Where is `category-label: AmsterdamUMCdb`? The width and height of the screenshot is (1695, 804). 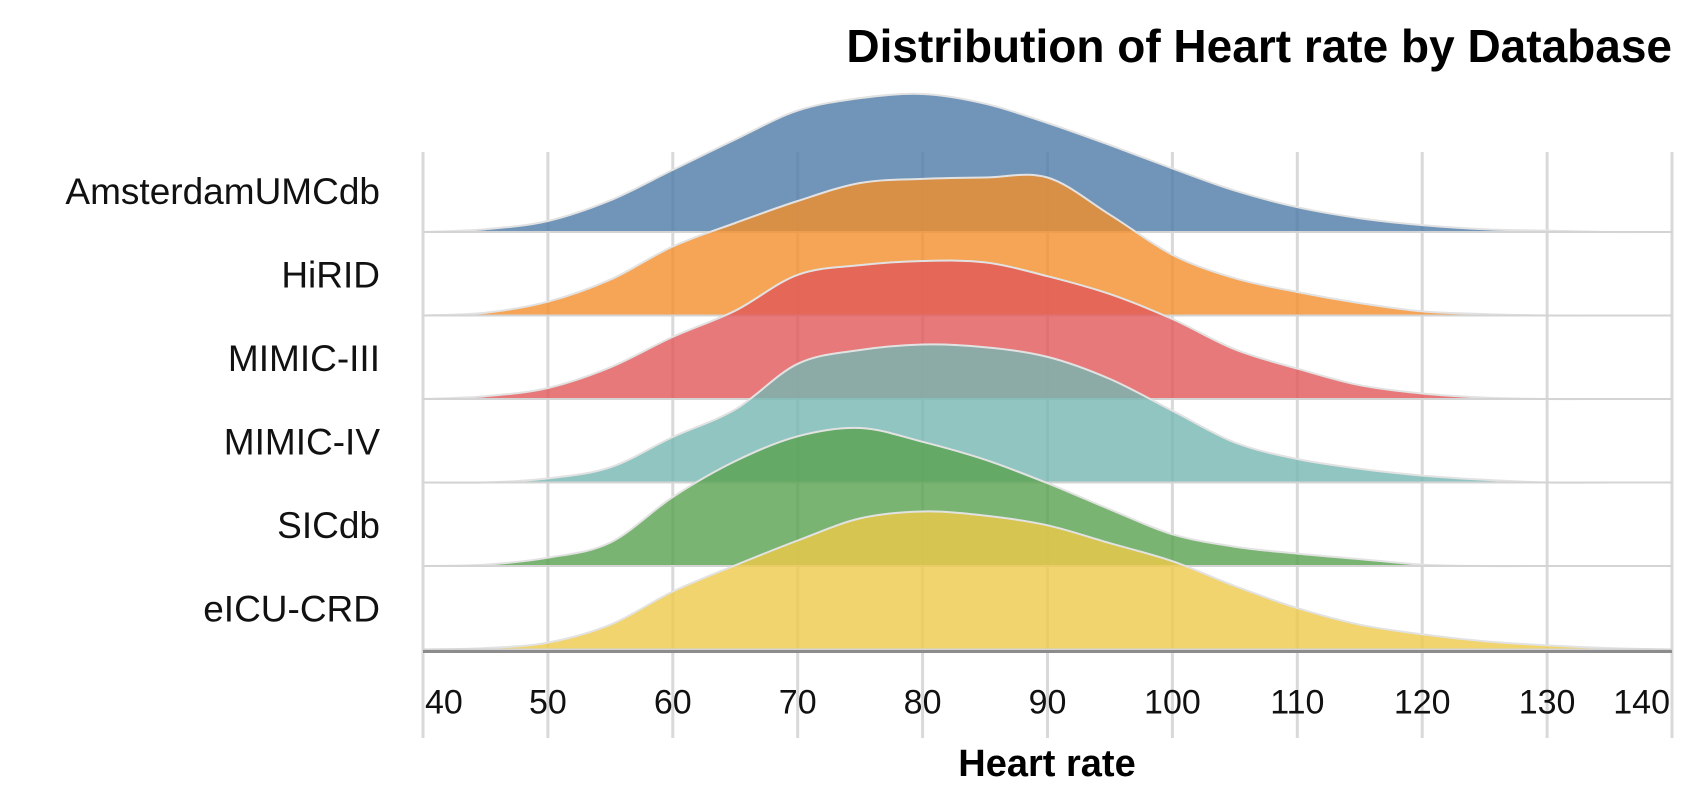 category-label: AmsterdamUMCdb is located at coordinates (222, 191).